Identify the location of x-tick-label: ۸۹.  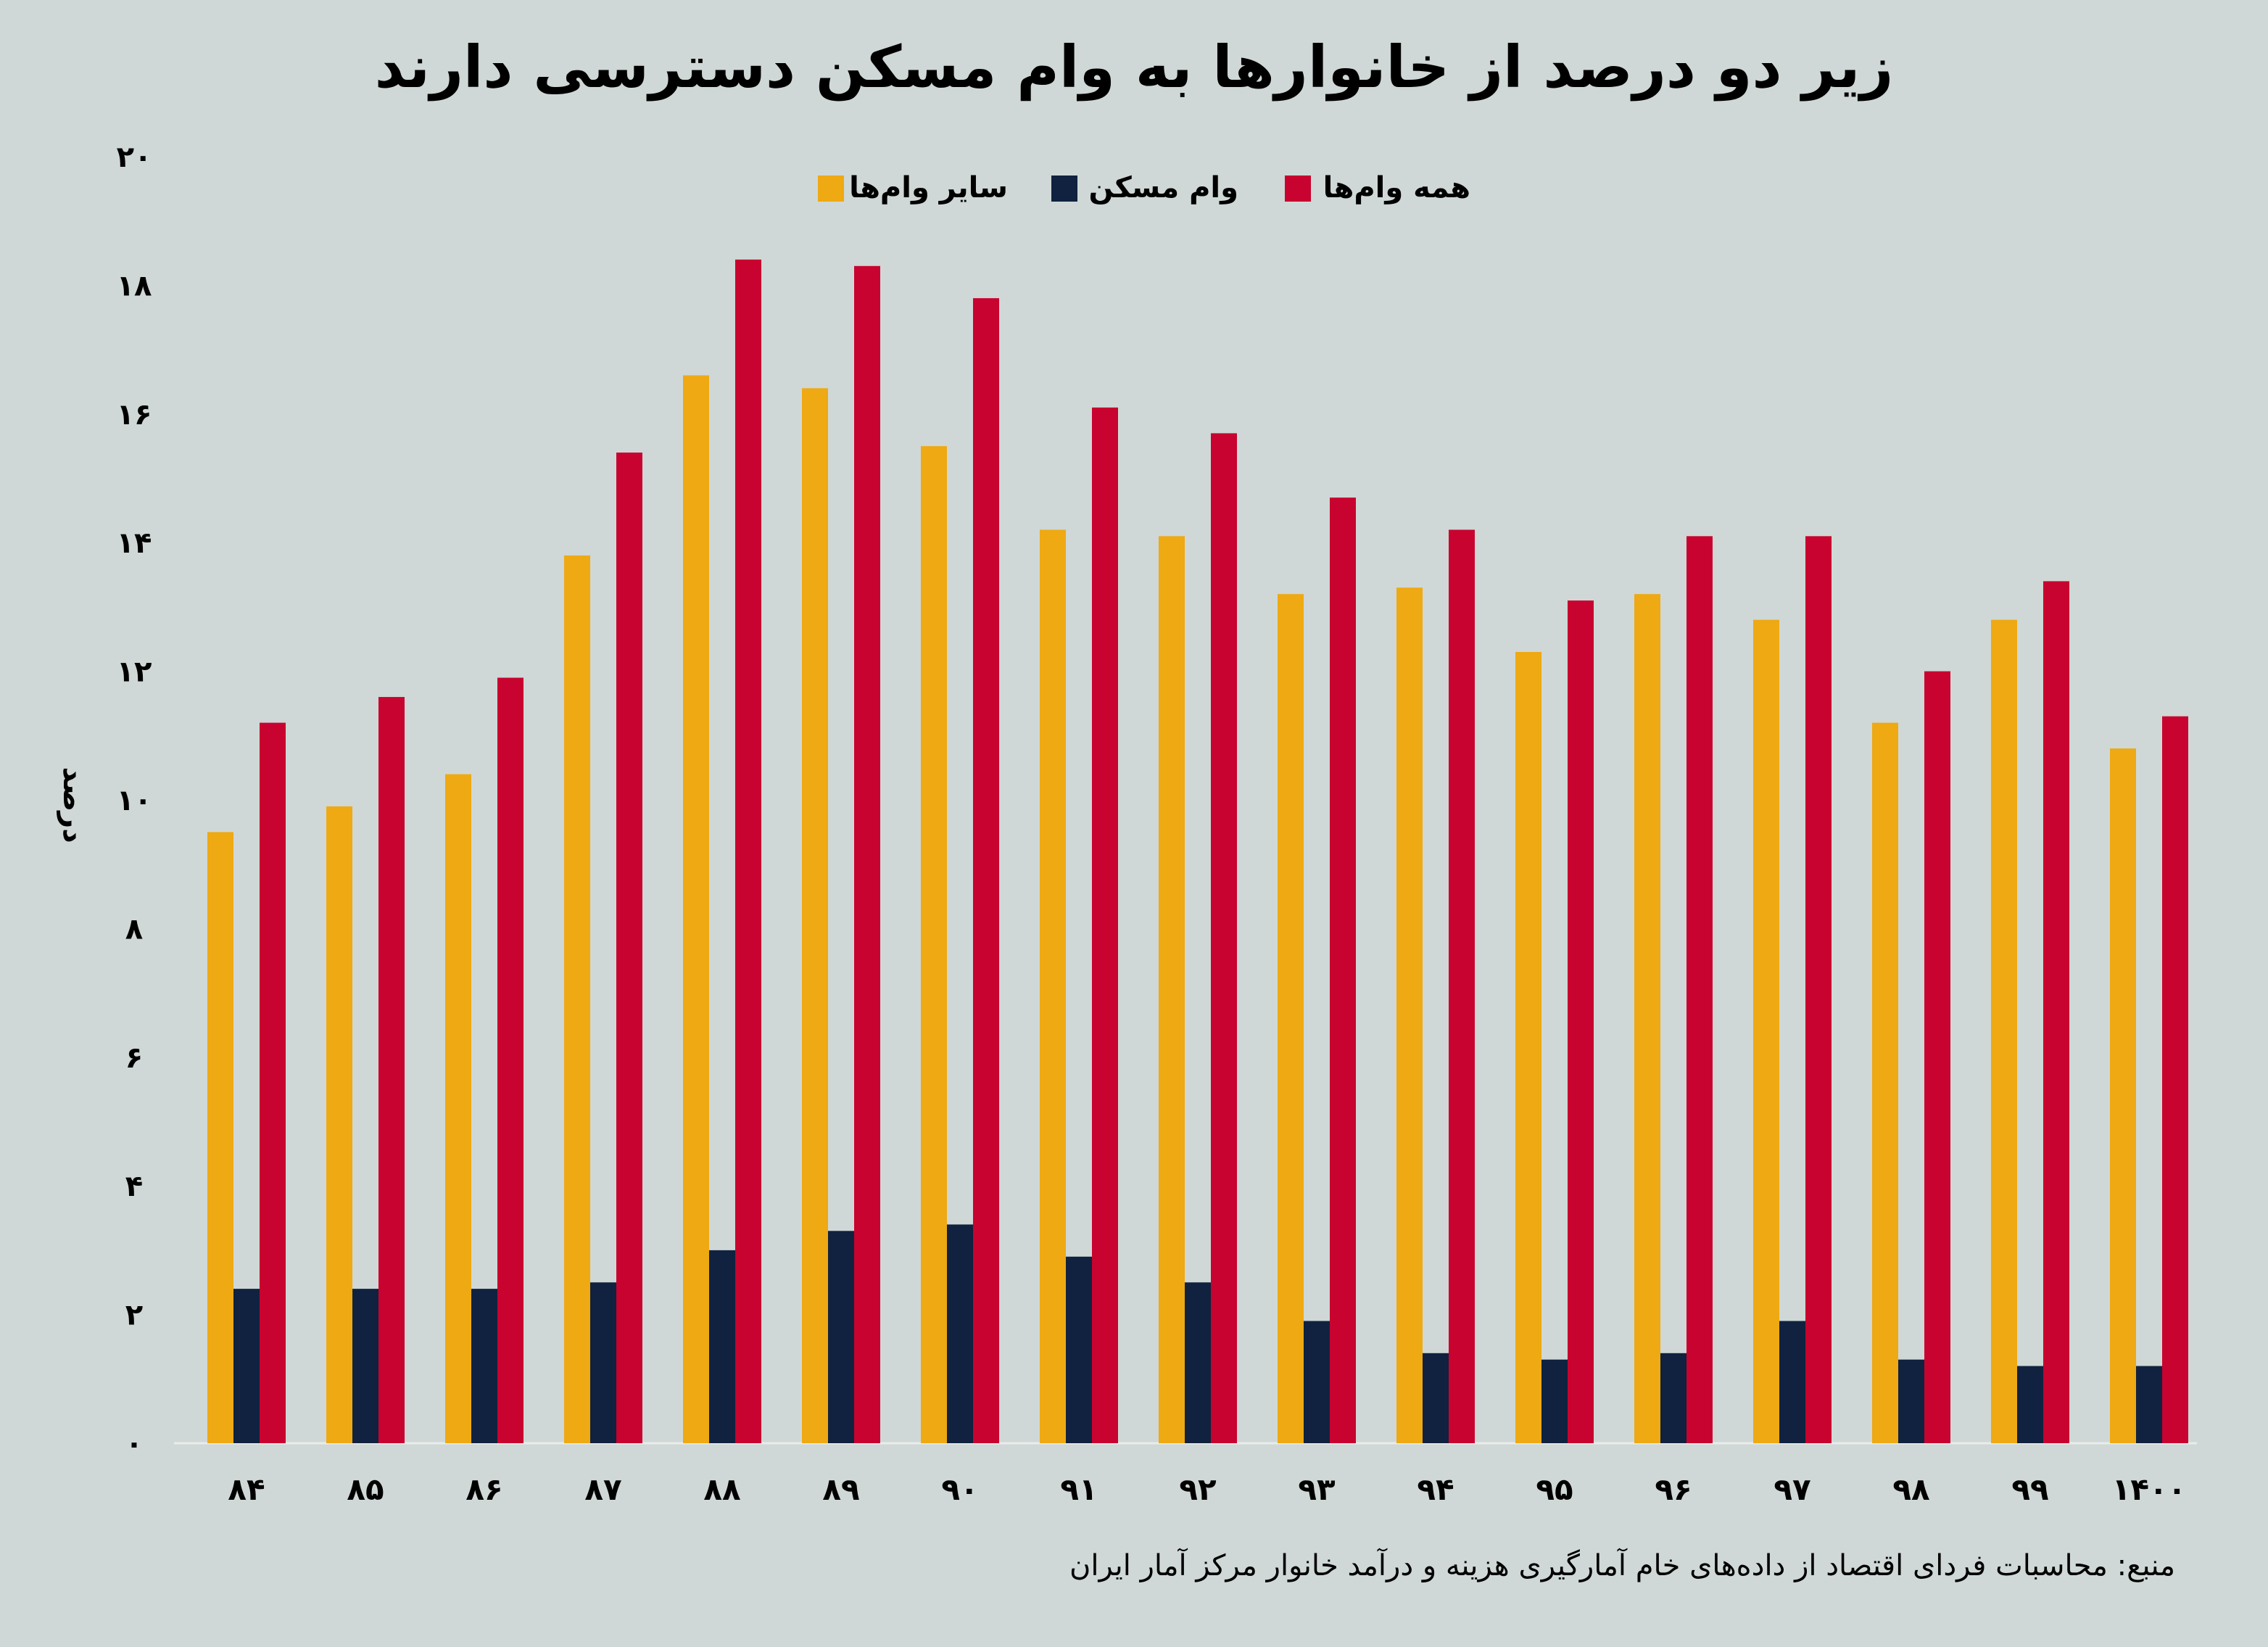
(840, 1489).